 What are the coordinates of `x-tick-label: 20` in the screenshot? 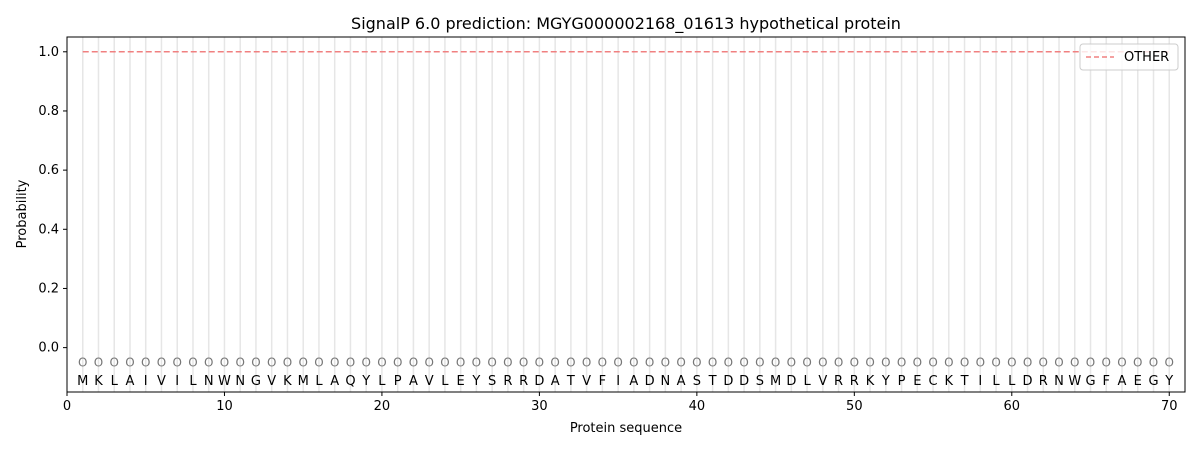 It's located at (382, 406).